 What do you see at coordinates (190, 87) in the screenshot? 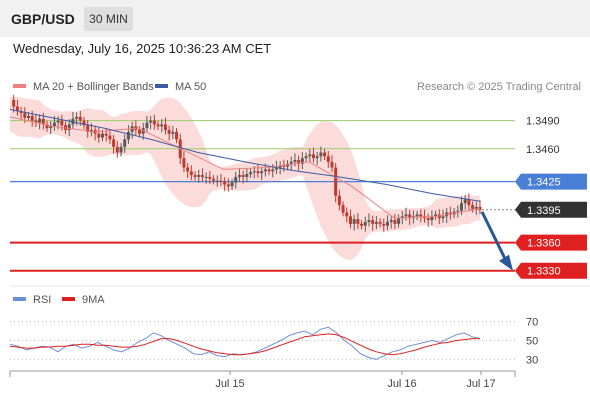
I see `ma50-legend-label: MA 50` at bounding box center [190, 87].